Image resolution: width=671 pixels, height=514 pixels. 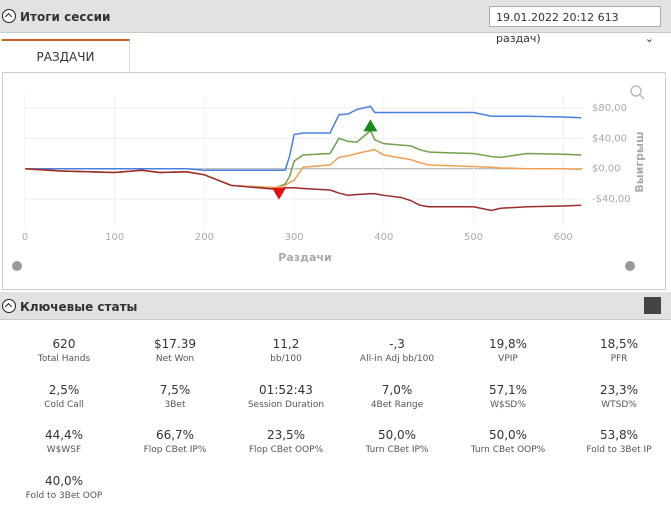 What do you see at coordinates (286, 359) in the screenshot?
I see `stat-label: bb/100` at bounding box center [286, 359].